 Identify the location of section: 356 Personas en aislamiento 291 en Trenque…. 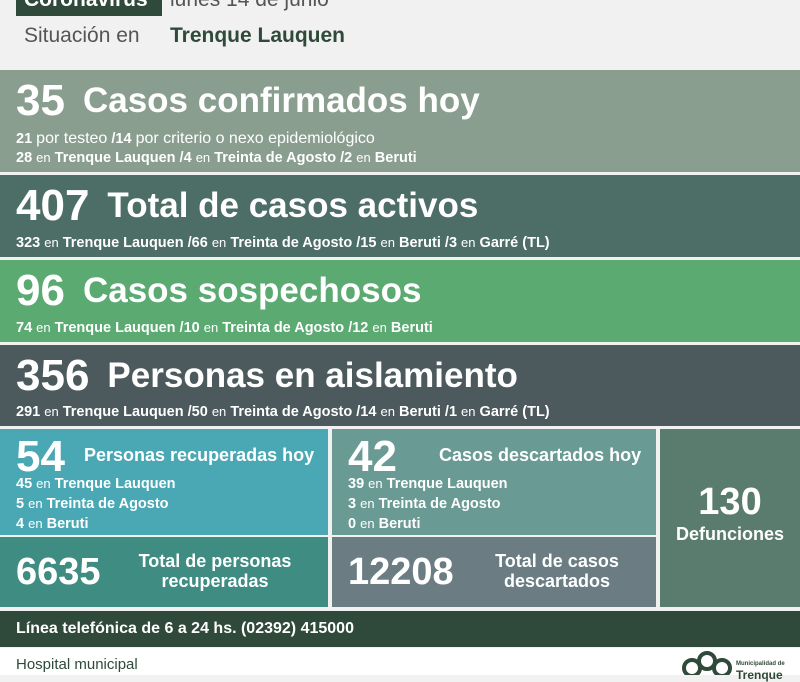
(400, 385).